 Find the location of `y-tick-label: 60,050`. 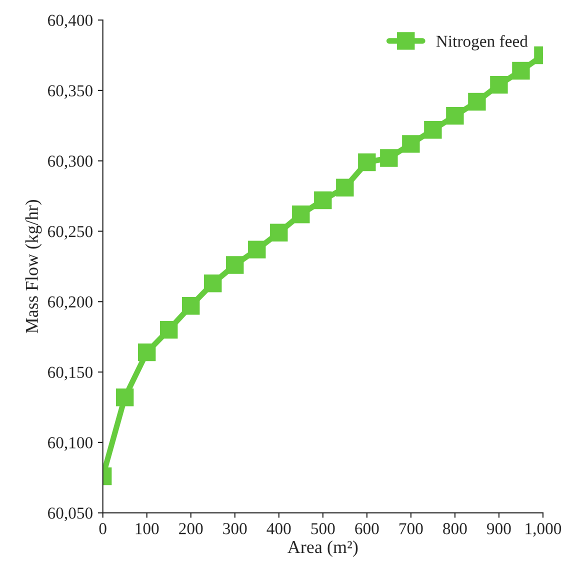

y-tick-label: 60,050 is located at coordinates (70, 515).